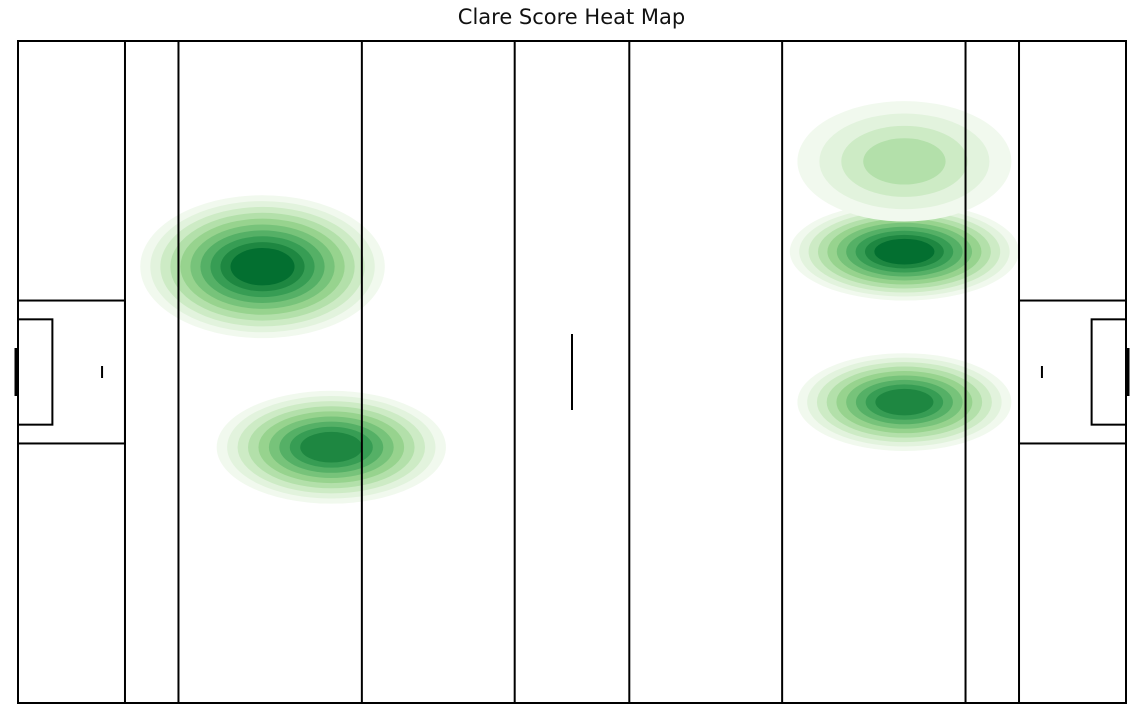 The height and width of the screenshot is (721, 1143). I want to click on chart-title: Clare Score Heat Map, so click(571, 17).